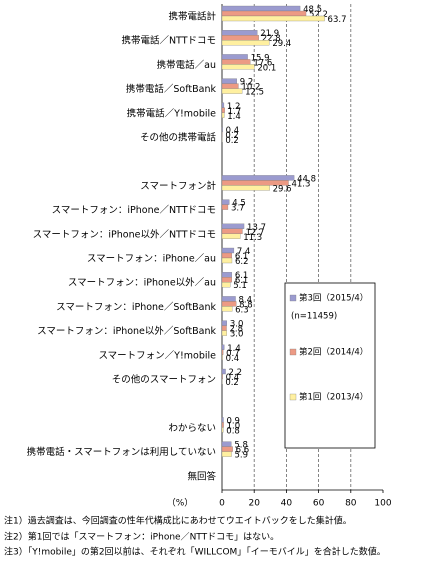 The width and height of the screenshot is (425, 570). Describe the element at coordinates (266, 68) in the screenshot. I see `data-label: 20.1` at that location.